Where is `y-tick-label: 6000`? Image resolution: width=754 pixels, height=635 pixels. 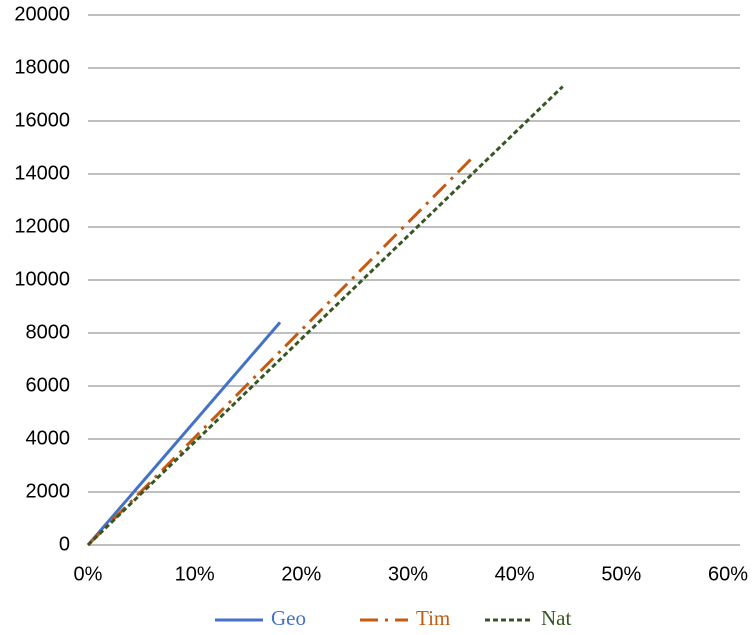
y-tick-label: 6000 is located at coordinates (48, 385).